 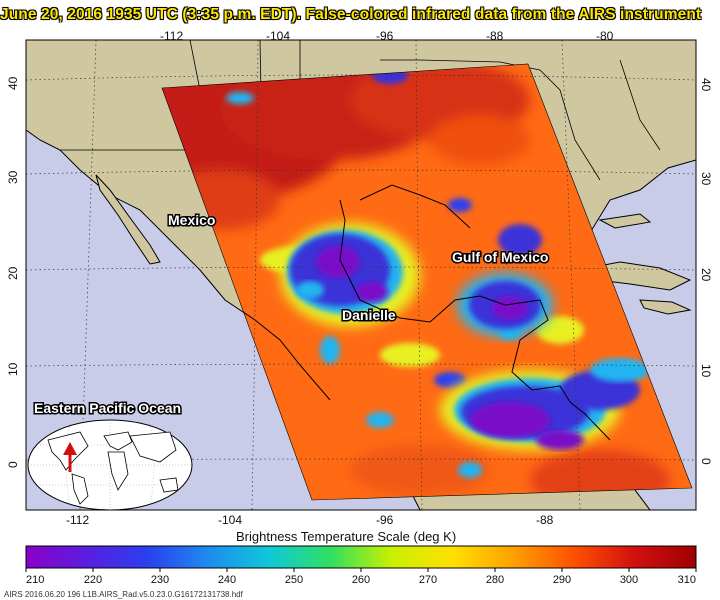 I want to click on scale-ticks: 210 220 230 240 250 260 270 280 290 300 310, so click(x=361, y=577).